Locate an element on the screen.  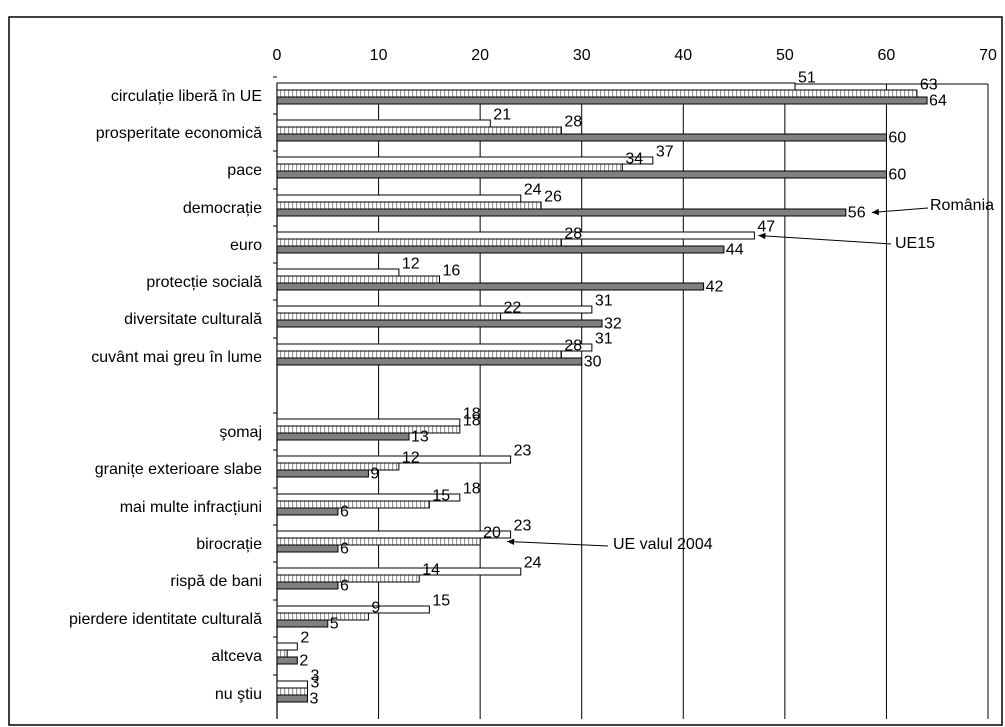
data-label-romania: 2 is located at coordinates (303, 661).